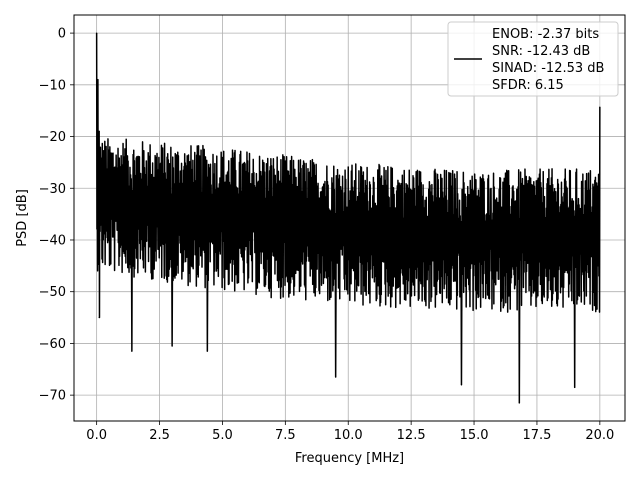  Describe the element at coordinates (222, 435) in the screenshot. I see `x-tick-label: 5.0` at that location.